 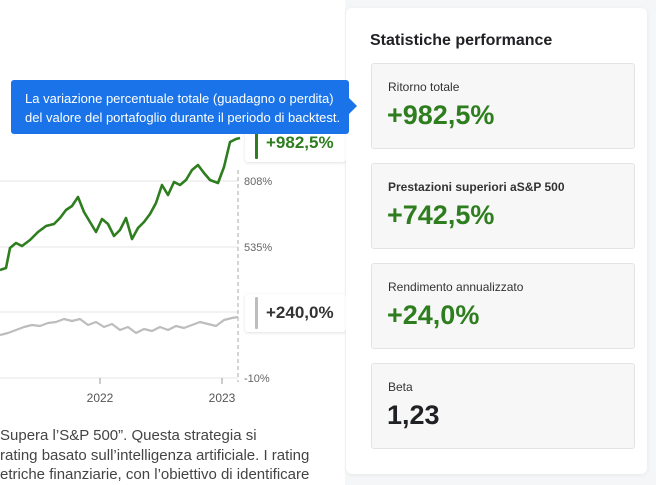 I want to click on stat-card-outperformance: Prestazioni superiori aS&P 500 +742,5%, so click(x=503, y=206).